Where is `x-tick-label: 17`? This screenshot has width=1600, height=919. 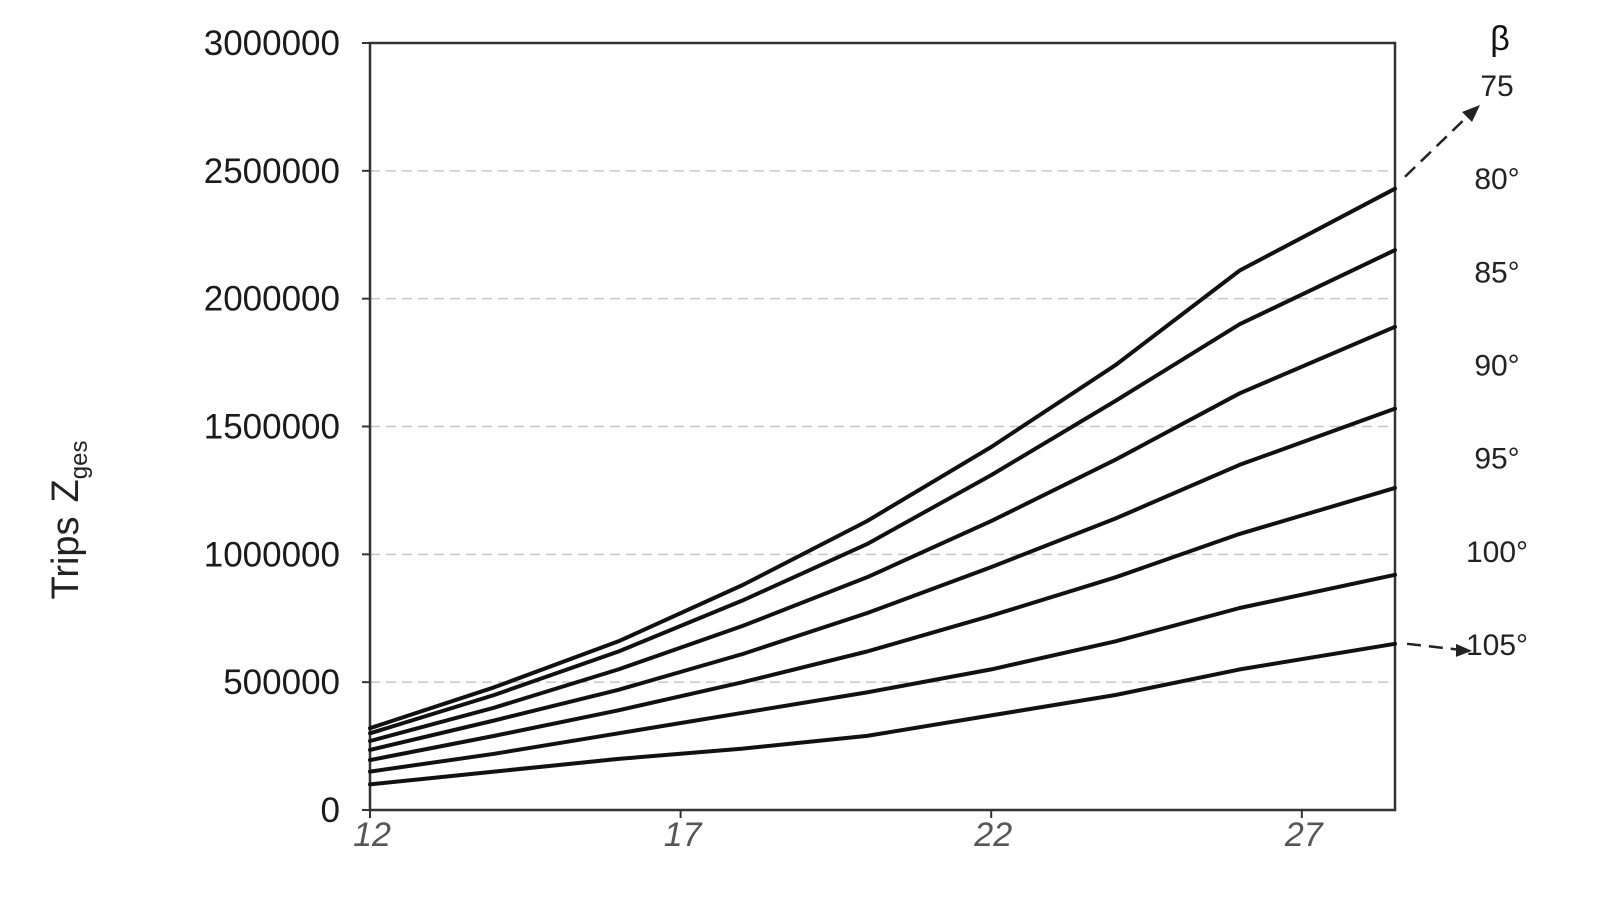 x-tick-label: 17 is located at coordinates (683, 835).